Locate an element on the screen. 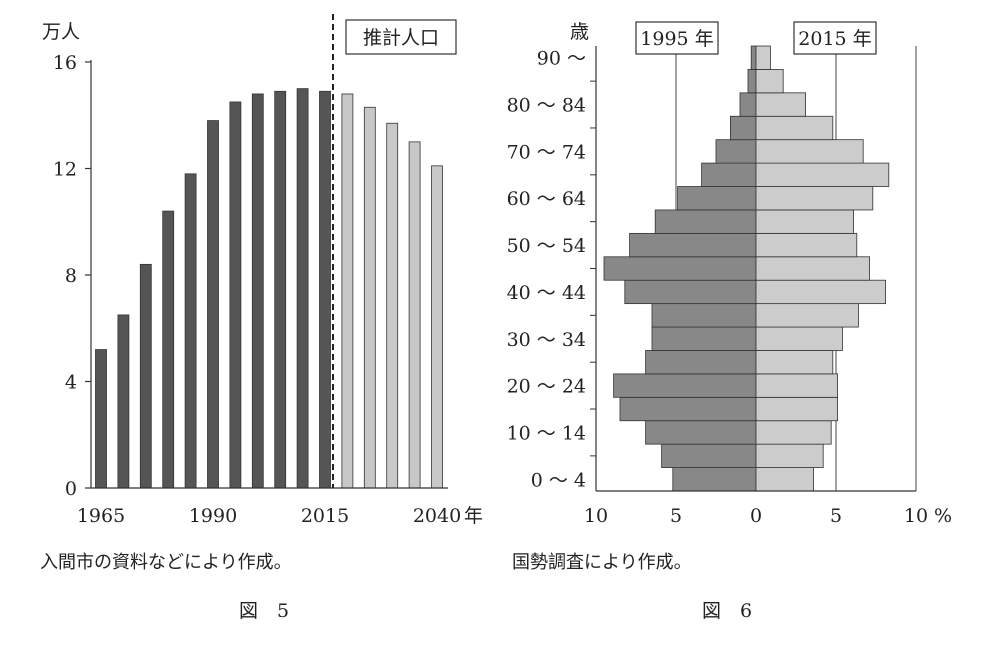  legend-1995-label: 1995 年 is located at coordinates (676, 39).